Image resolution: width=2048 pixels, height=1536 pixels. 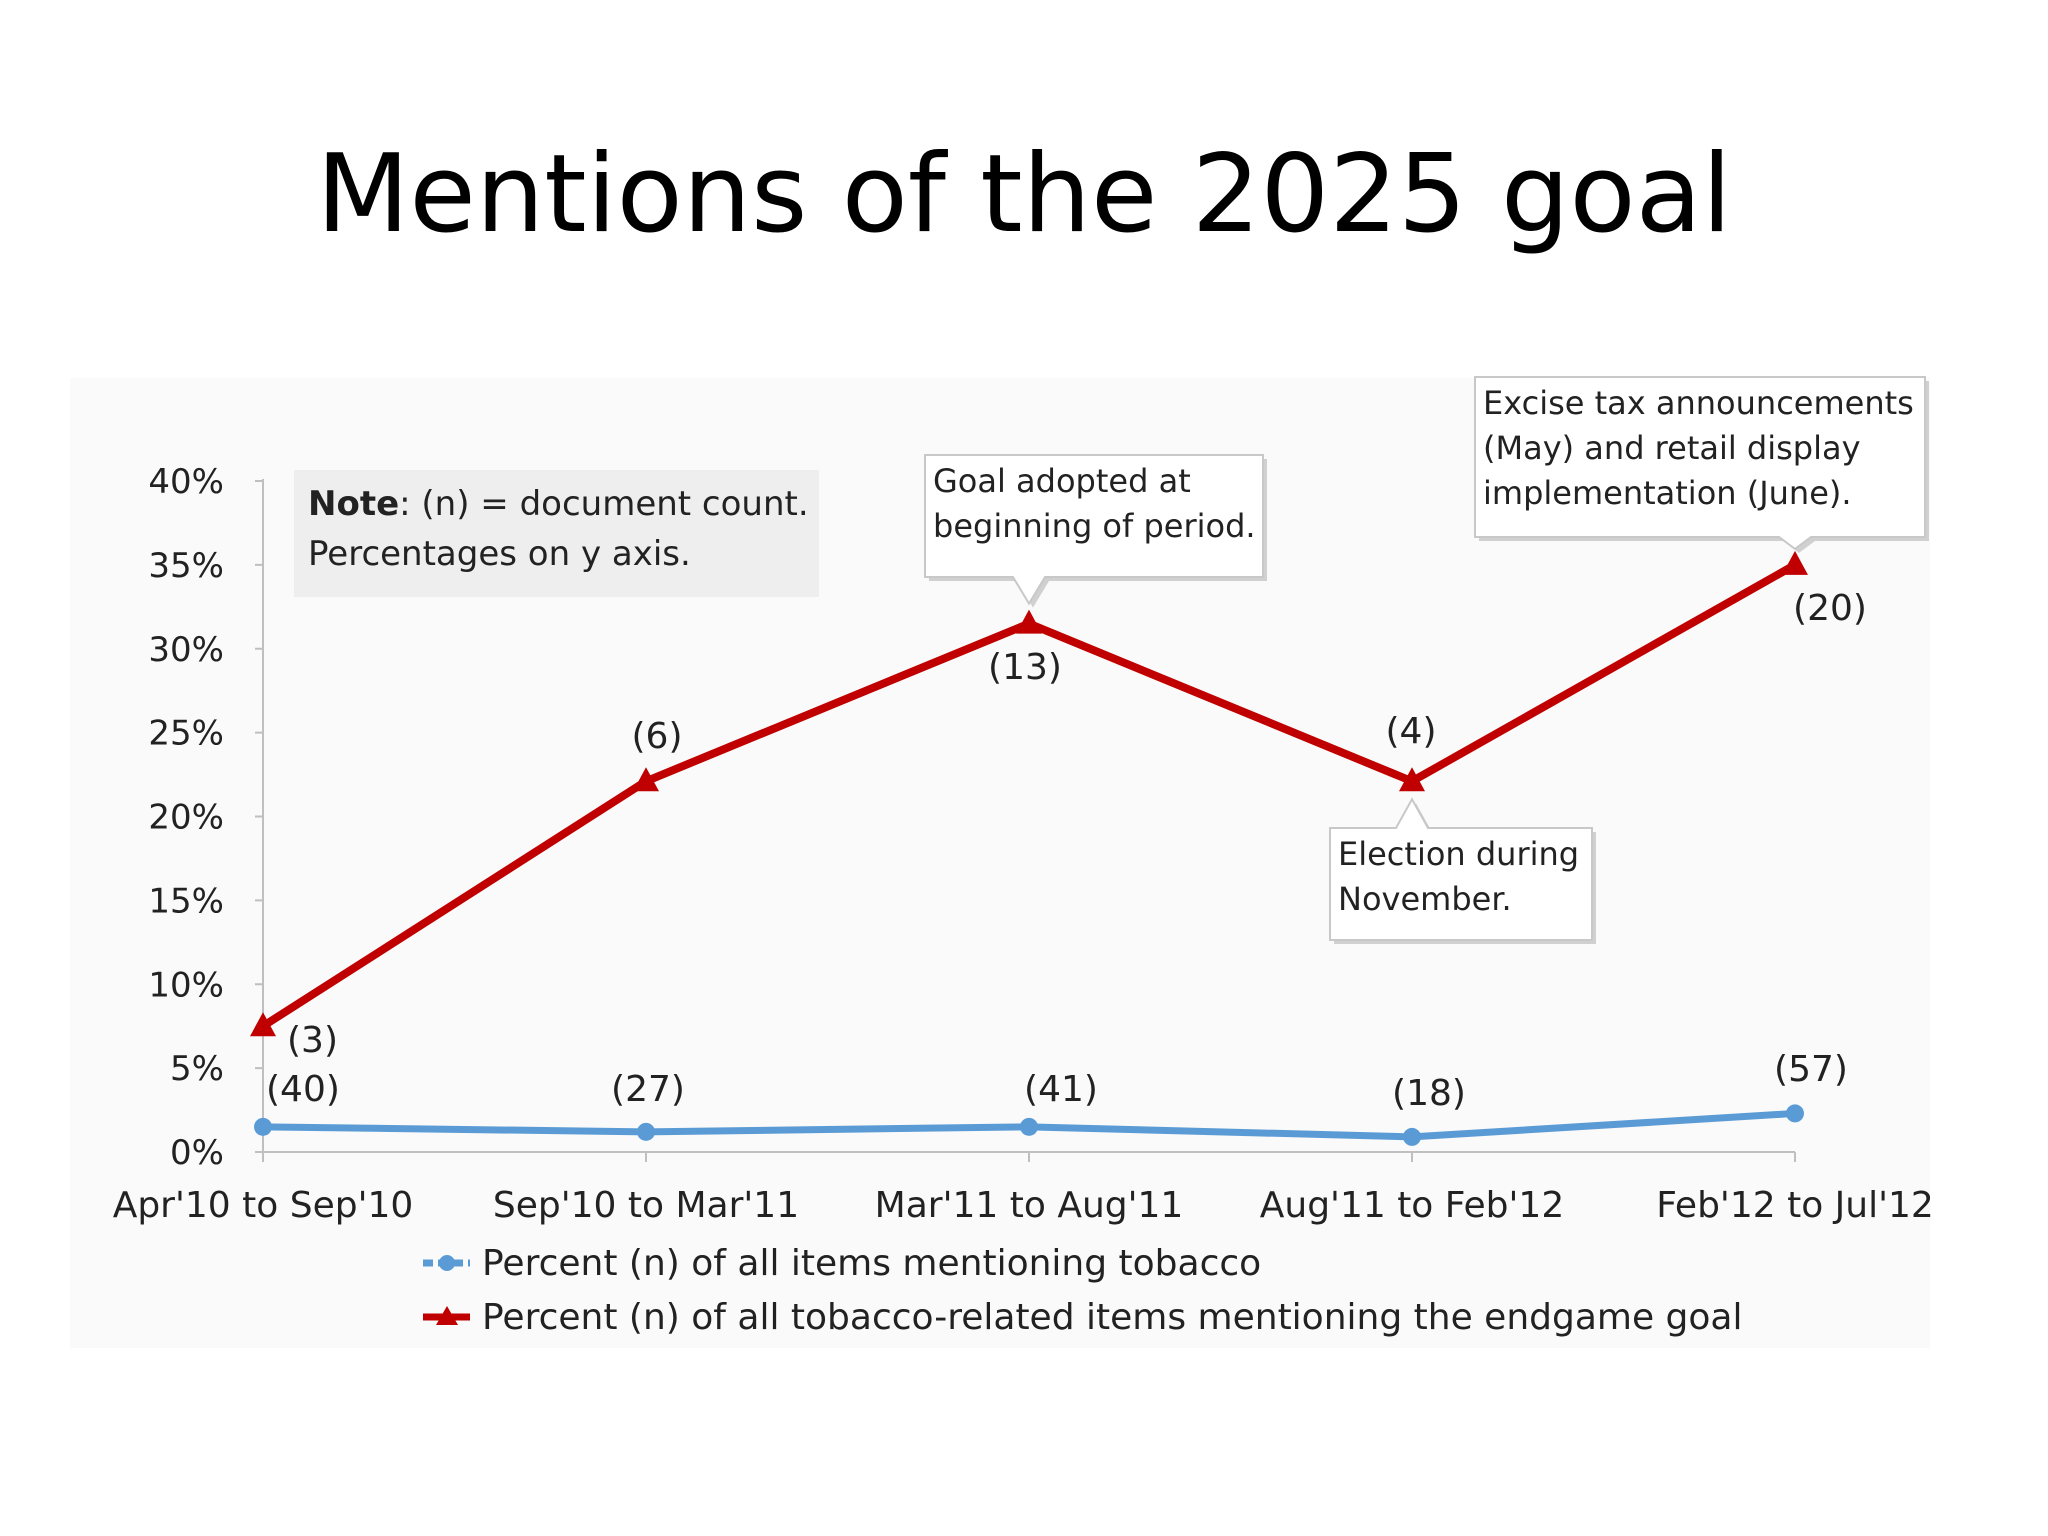 What do you see at coordinates (186, 734) in the screenshot?
I see `y-tick-label: 25%` at bounding box center [186, 734].